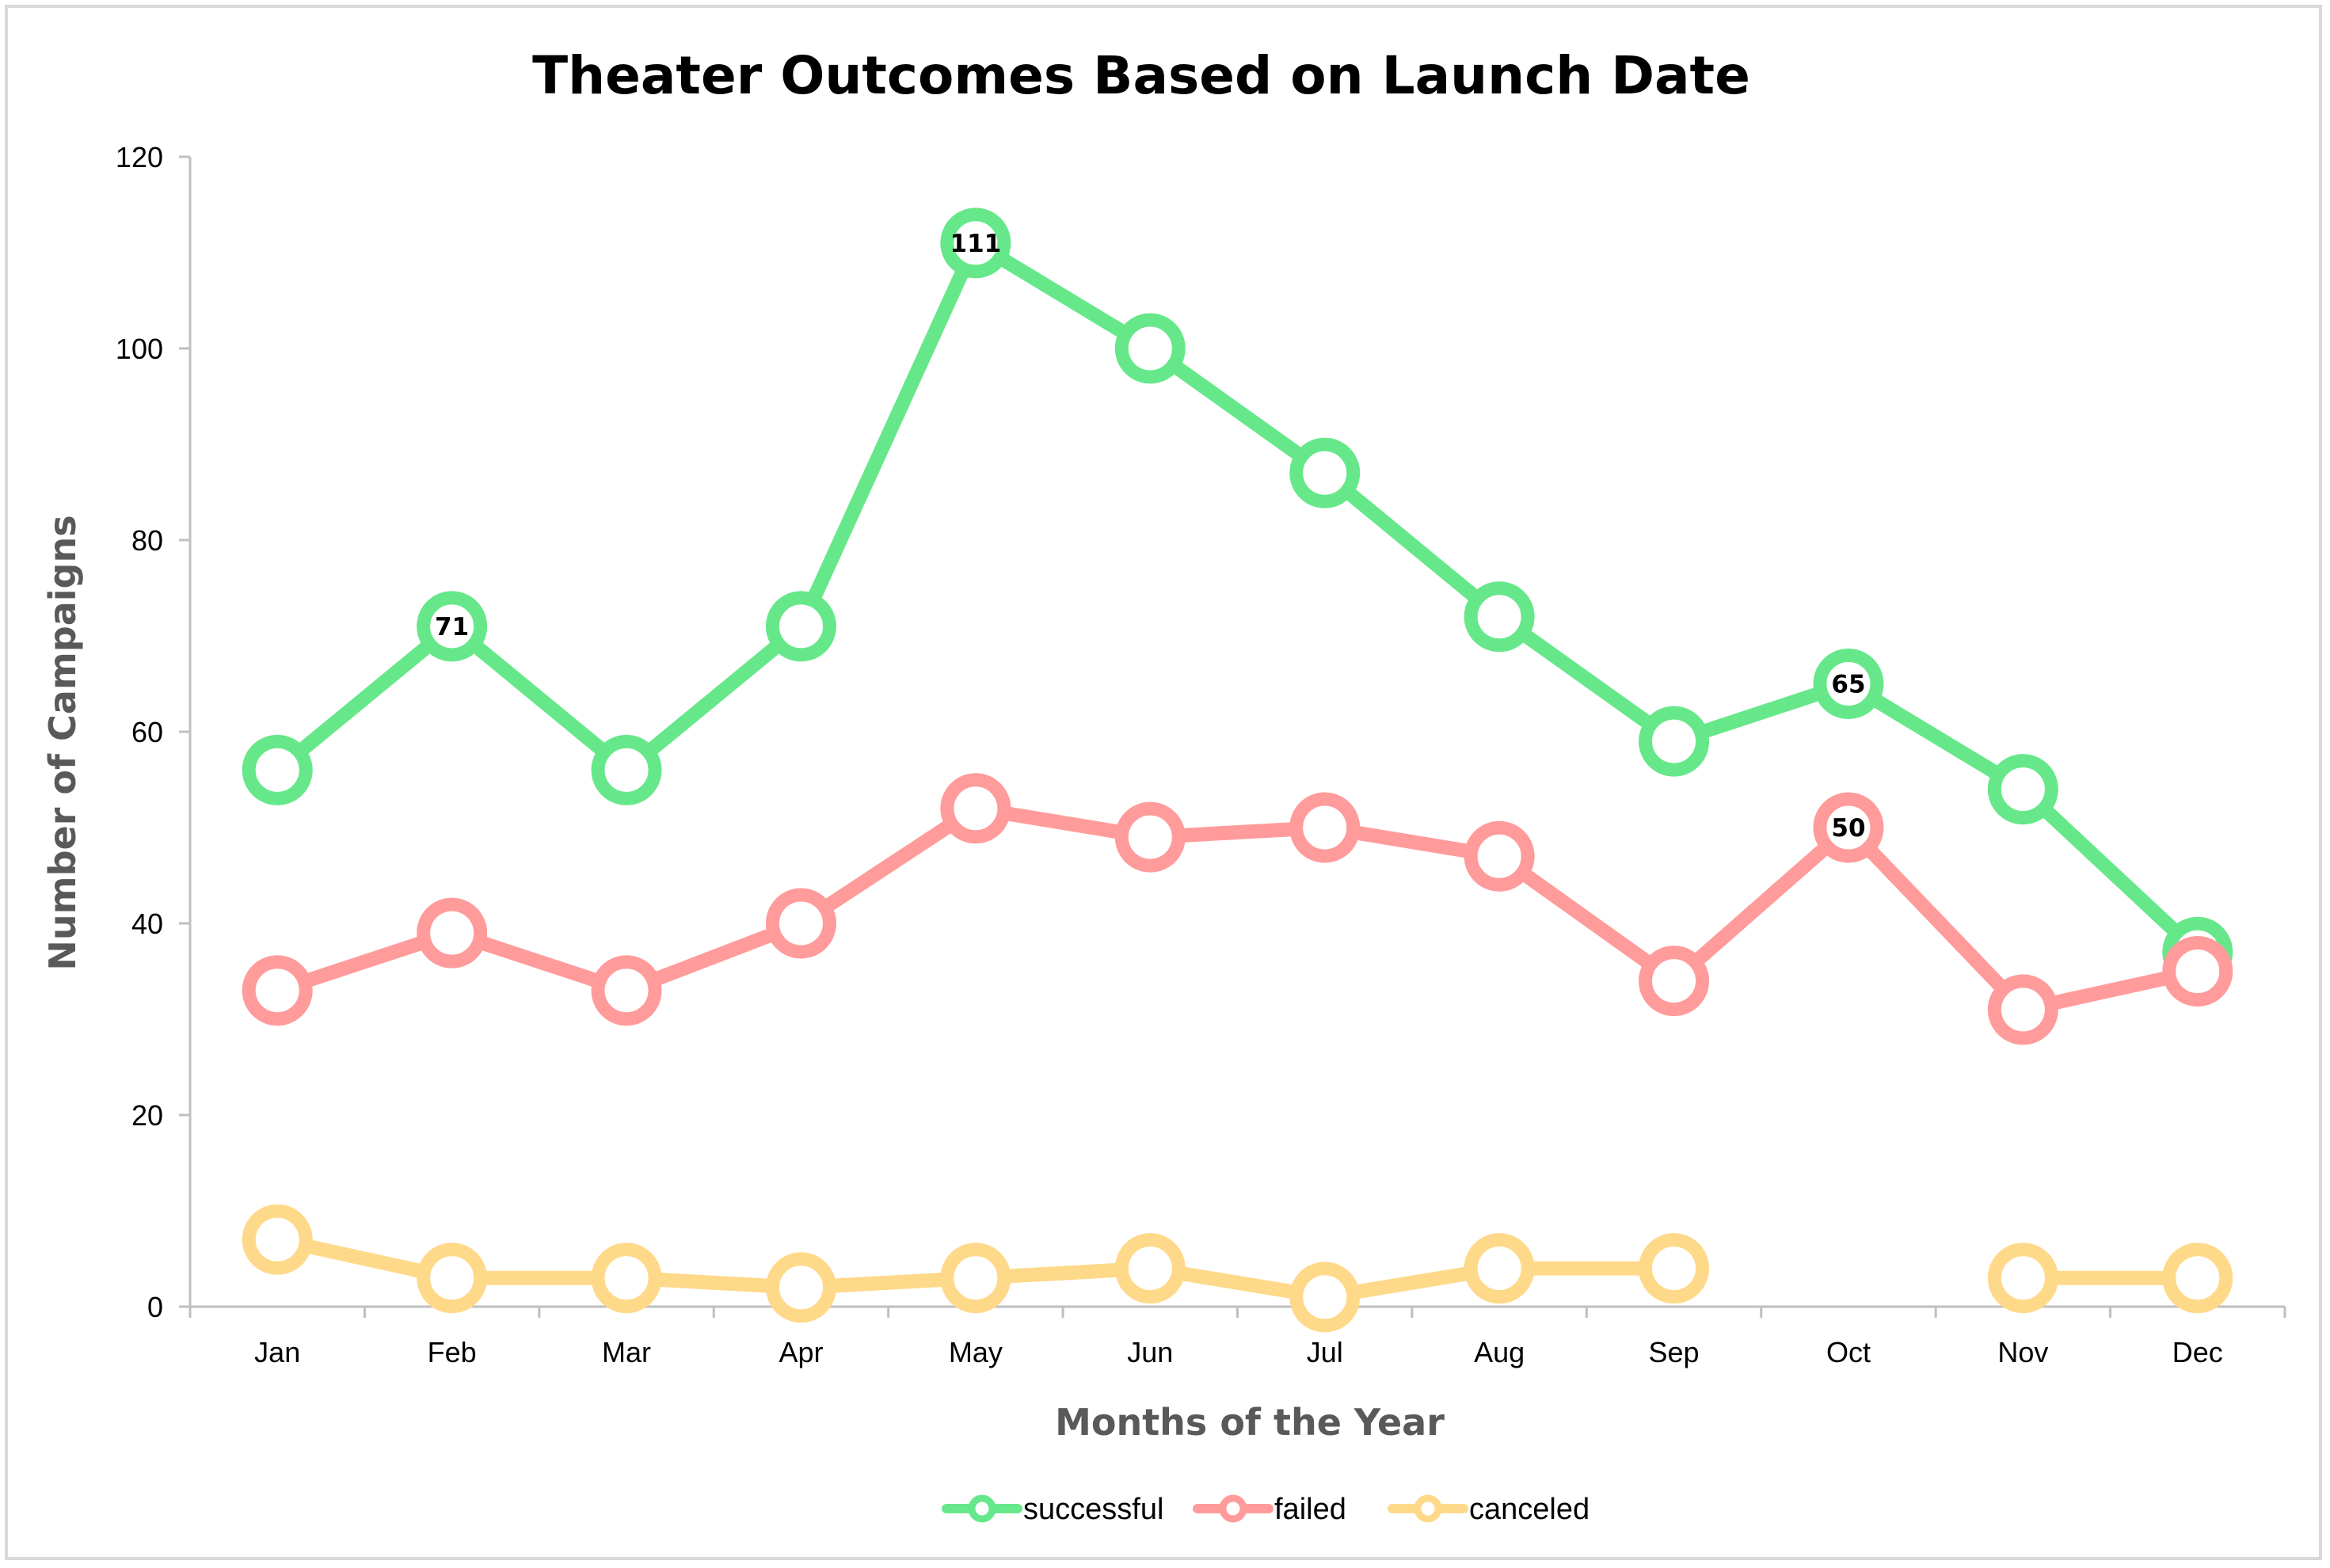 This screenshot has width=2330, height=1568. I want to click on y-tick-label: 60, so click(147, 732).